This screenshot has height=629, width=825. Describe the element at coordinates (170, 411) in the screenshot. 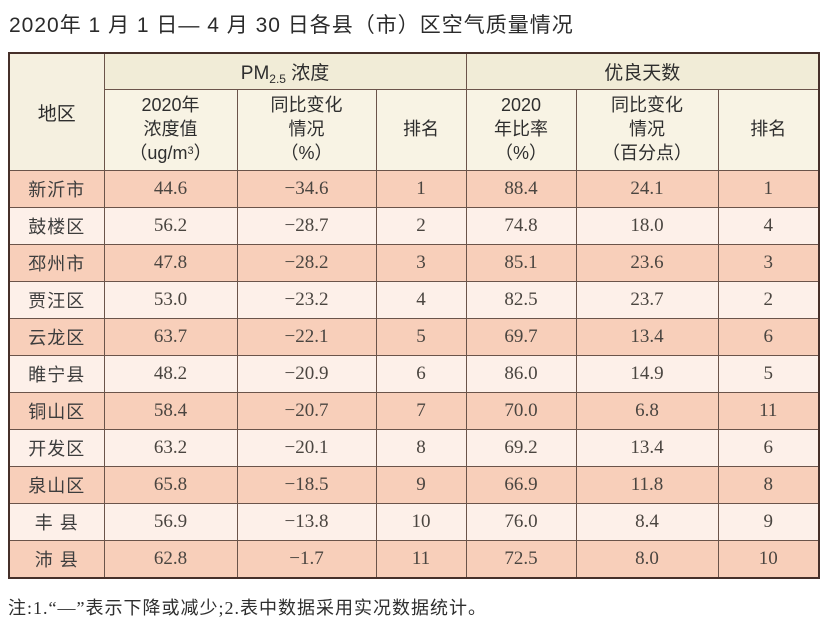

I see `pm-value-cell: 58.4` at that location.